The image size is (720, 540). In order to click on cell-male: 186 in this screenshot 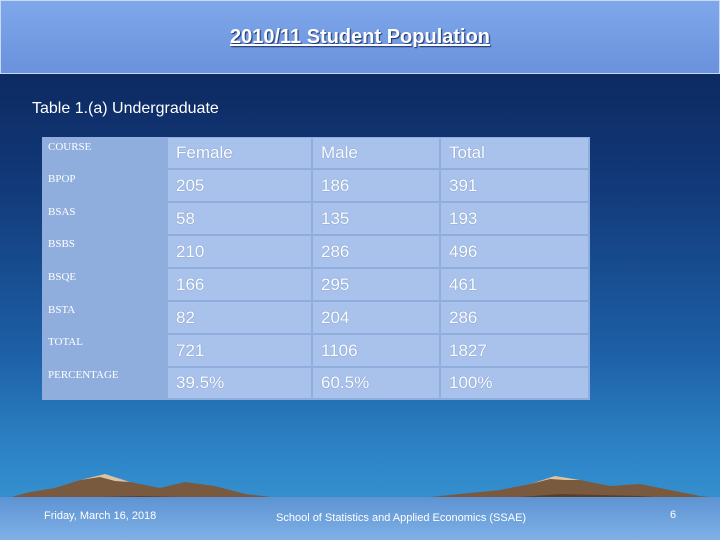, I will do `click(376, 185)`.